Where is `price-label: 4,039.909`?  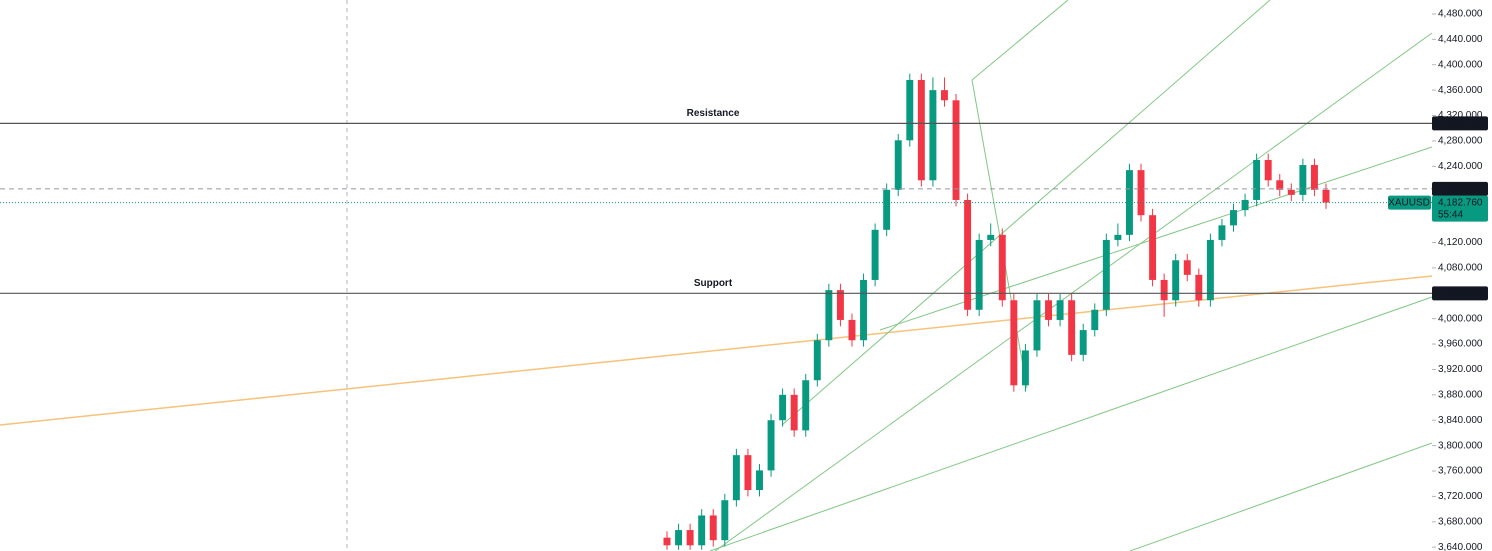 price-label: 4,039.909 is located at coordinates (1460, 293).